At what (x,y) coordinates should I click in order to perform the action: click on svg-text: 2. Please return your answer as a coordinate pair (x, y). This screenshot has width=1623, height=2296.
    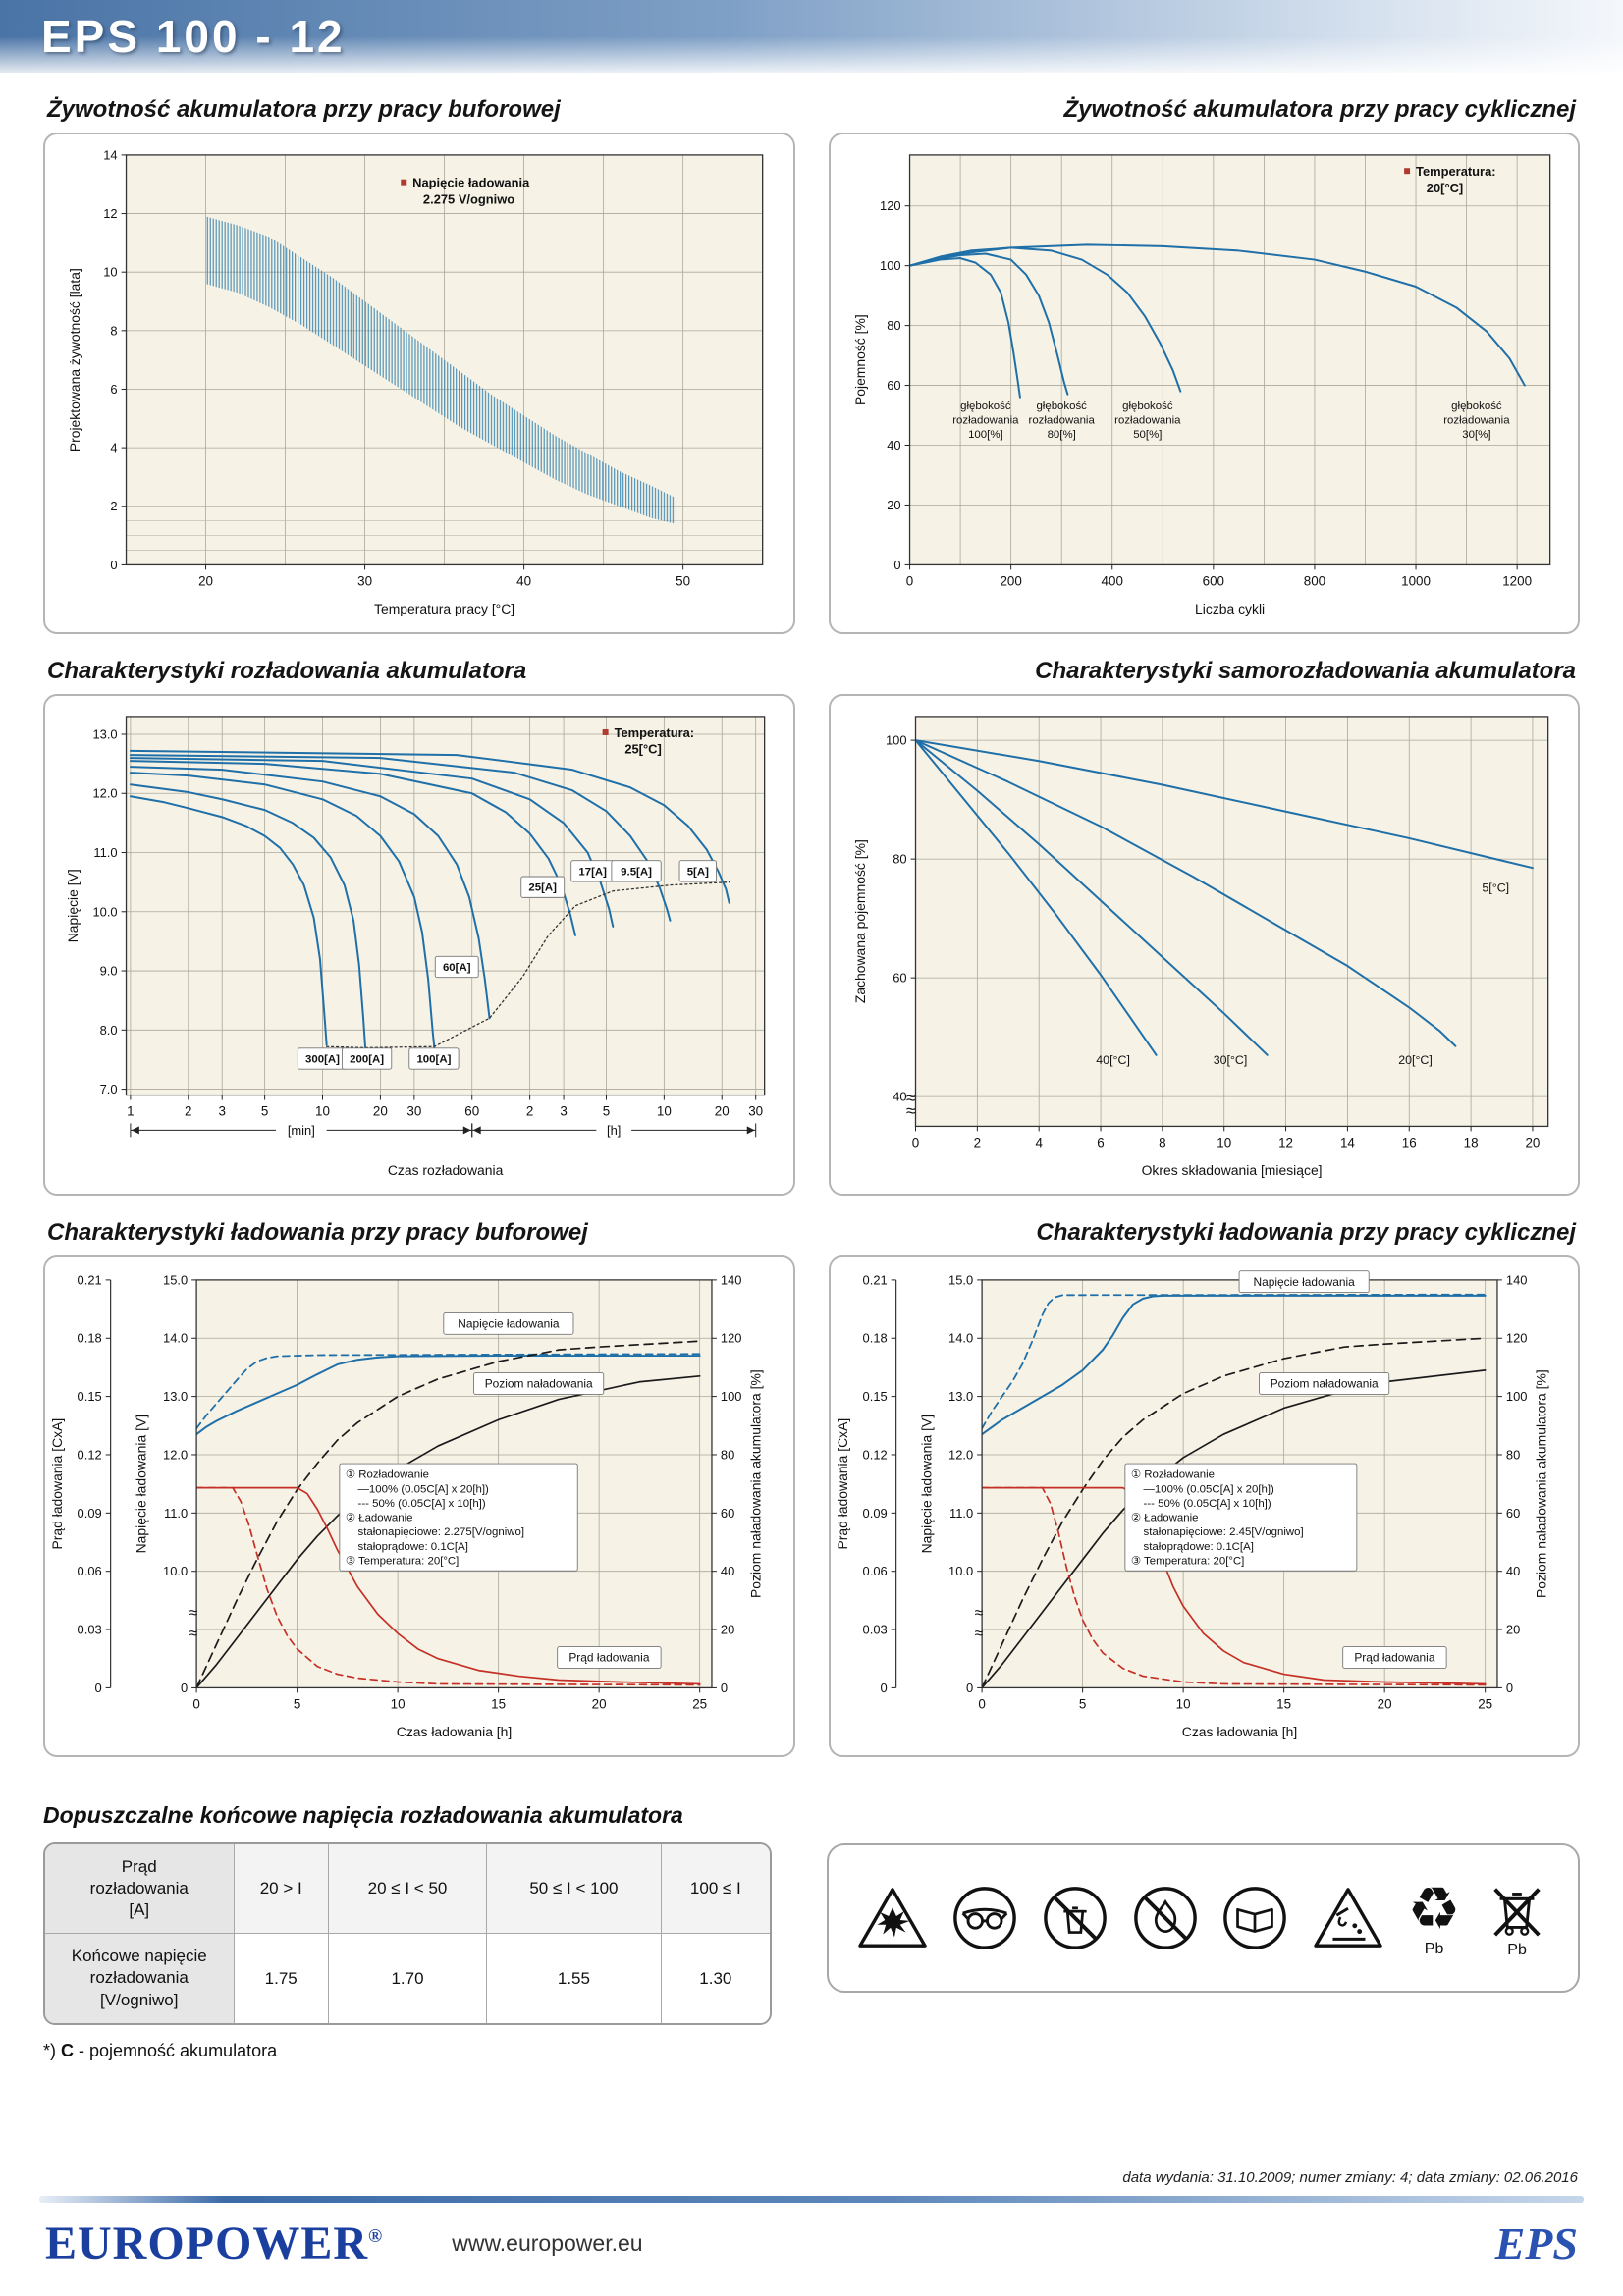
    Looking at the image, I should click on (530, 1111).